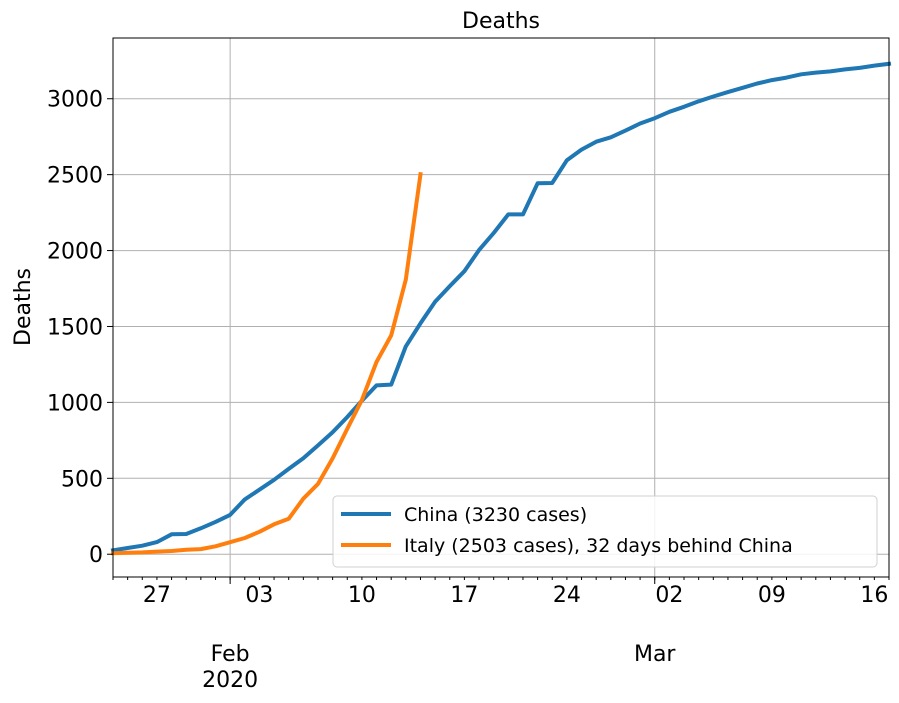 This screenshot has height=703, width=899. What do you see at coordinates (655, 654) in the screenshot?
I see `x-month-label: Mar` at bounding box center [655, 654].